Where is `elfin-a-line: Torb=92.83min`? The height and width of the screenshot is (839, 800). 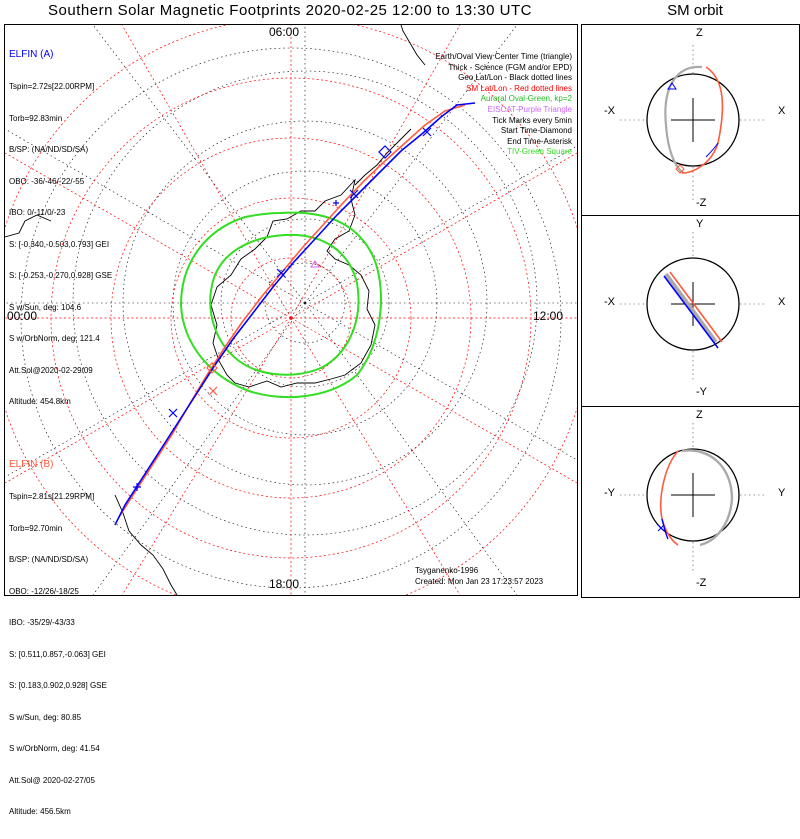
elfin-a-line: Torb=92.83min is located at coordinates (36, 118).